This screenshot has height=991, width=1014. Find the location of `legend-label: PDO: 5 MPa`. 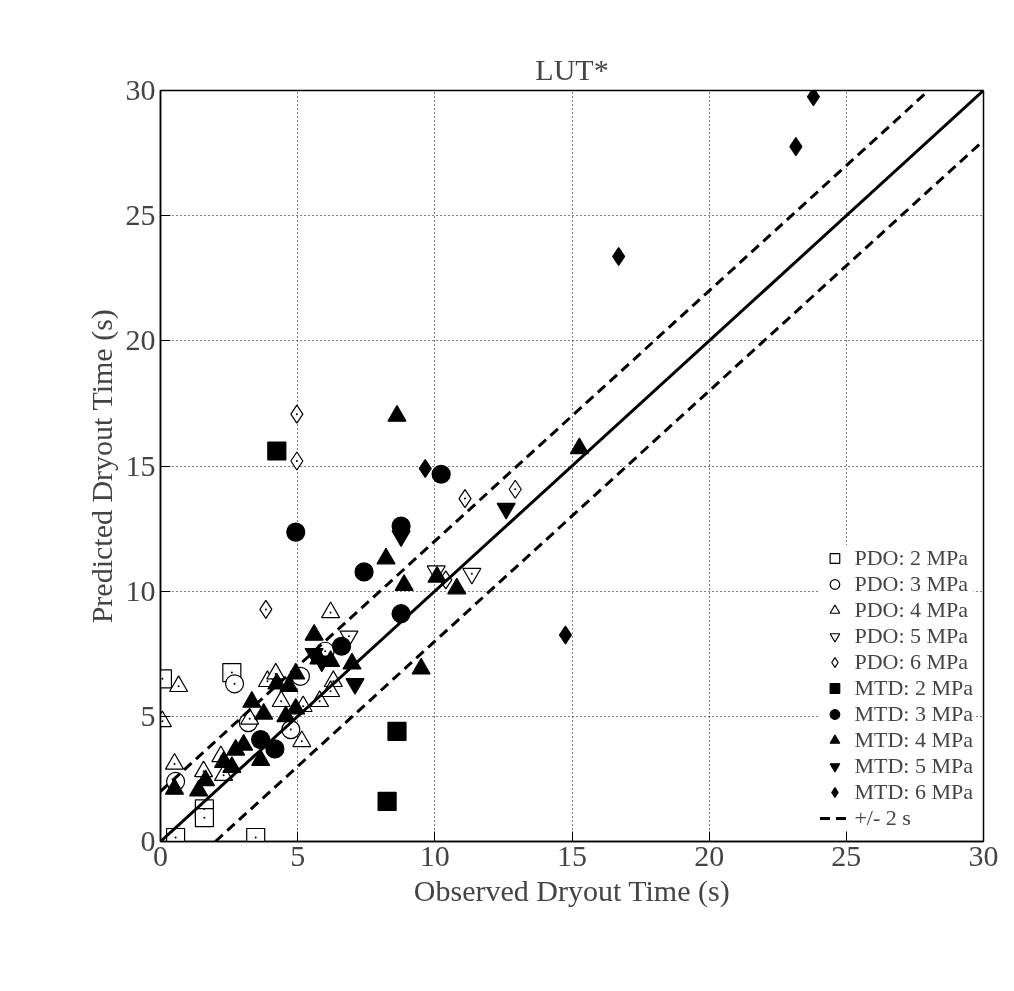

legend-label: PDO: 5 MPa is located at coordinates (911, 636).